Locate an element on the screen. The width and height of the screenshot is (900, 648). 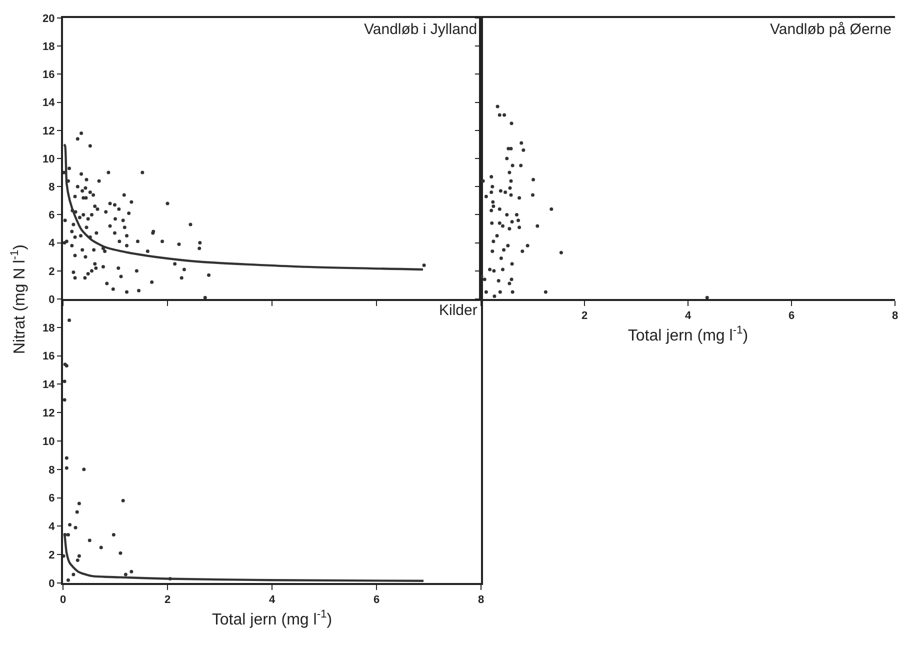
x-tick-label: 0 is located at coordinates (63, 600).